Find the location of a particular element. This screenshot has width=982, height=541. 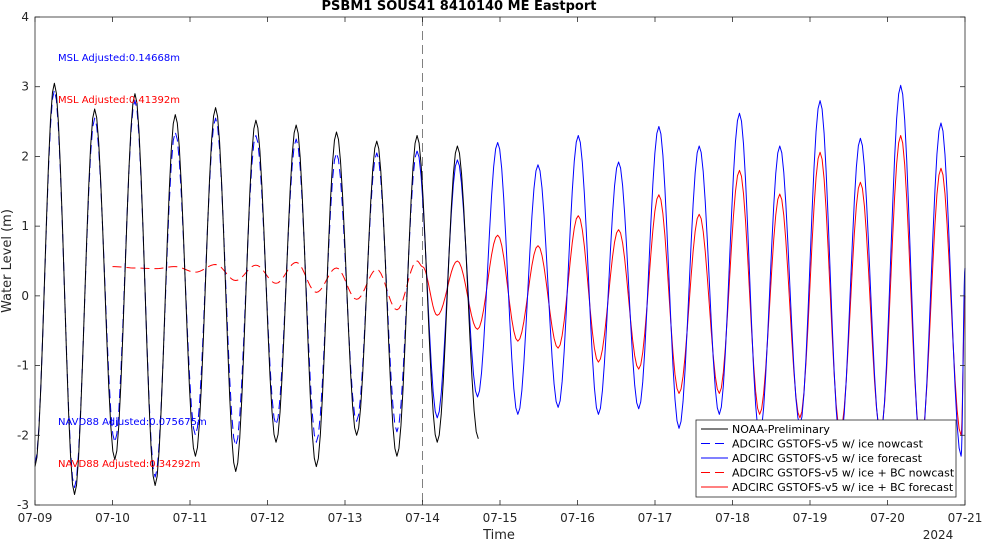

x-tick-label: 07-13 is located at coordinates (345, 518).